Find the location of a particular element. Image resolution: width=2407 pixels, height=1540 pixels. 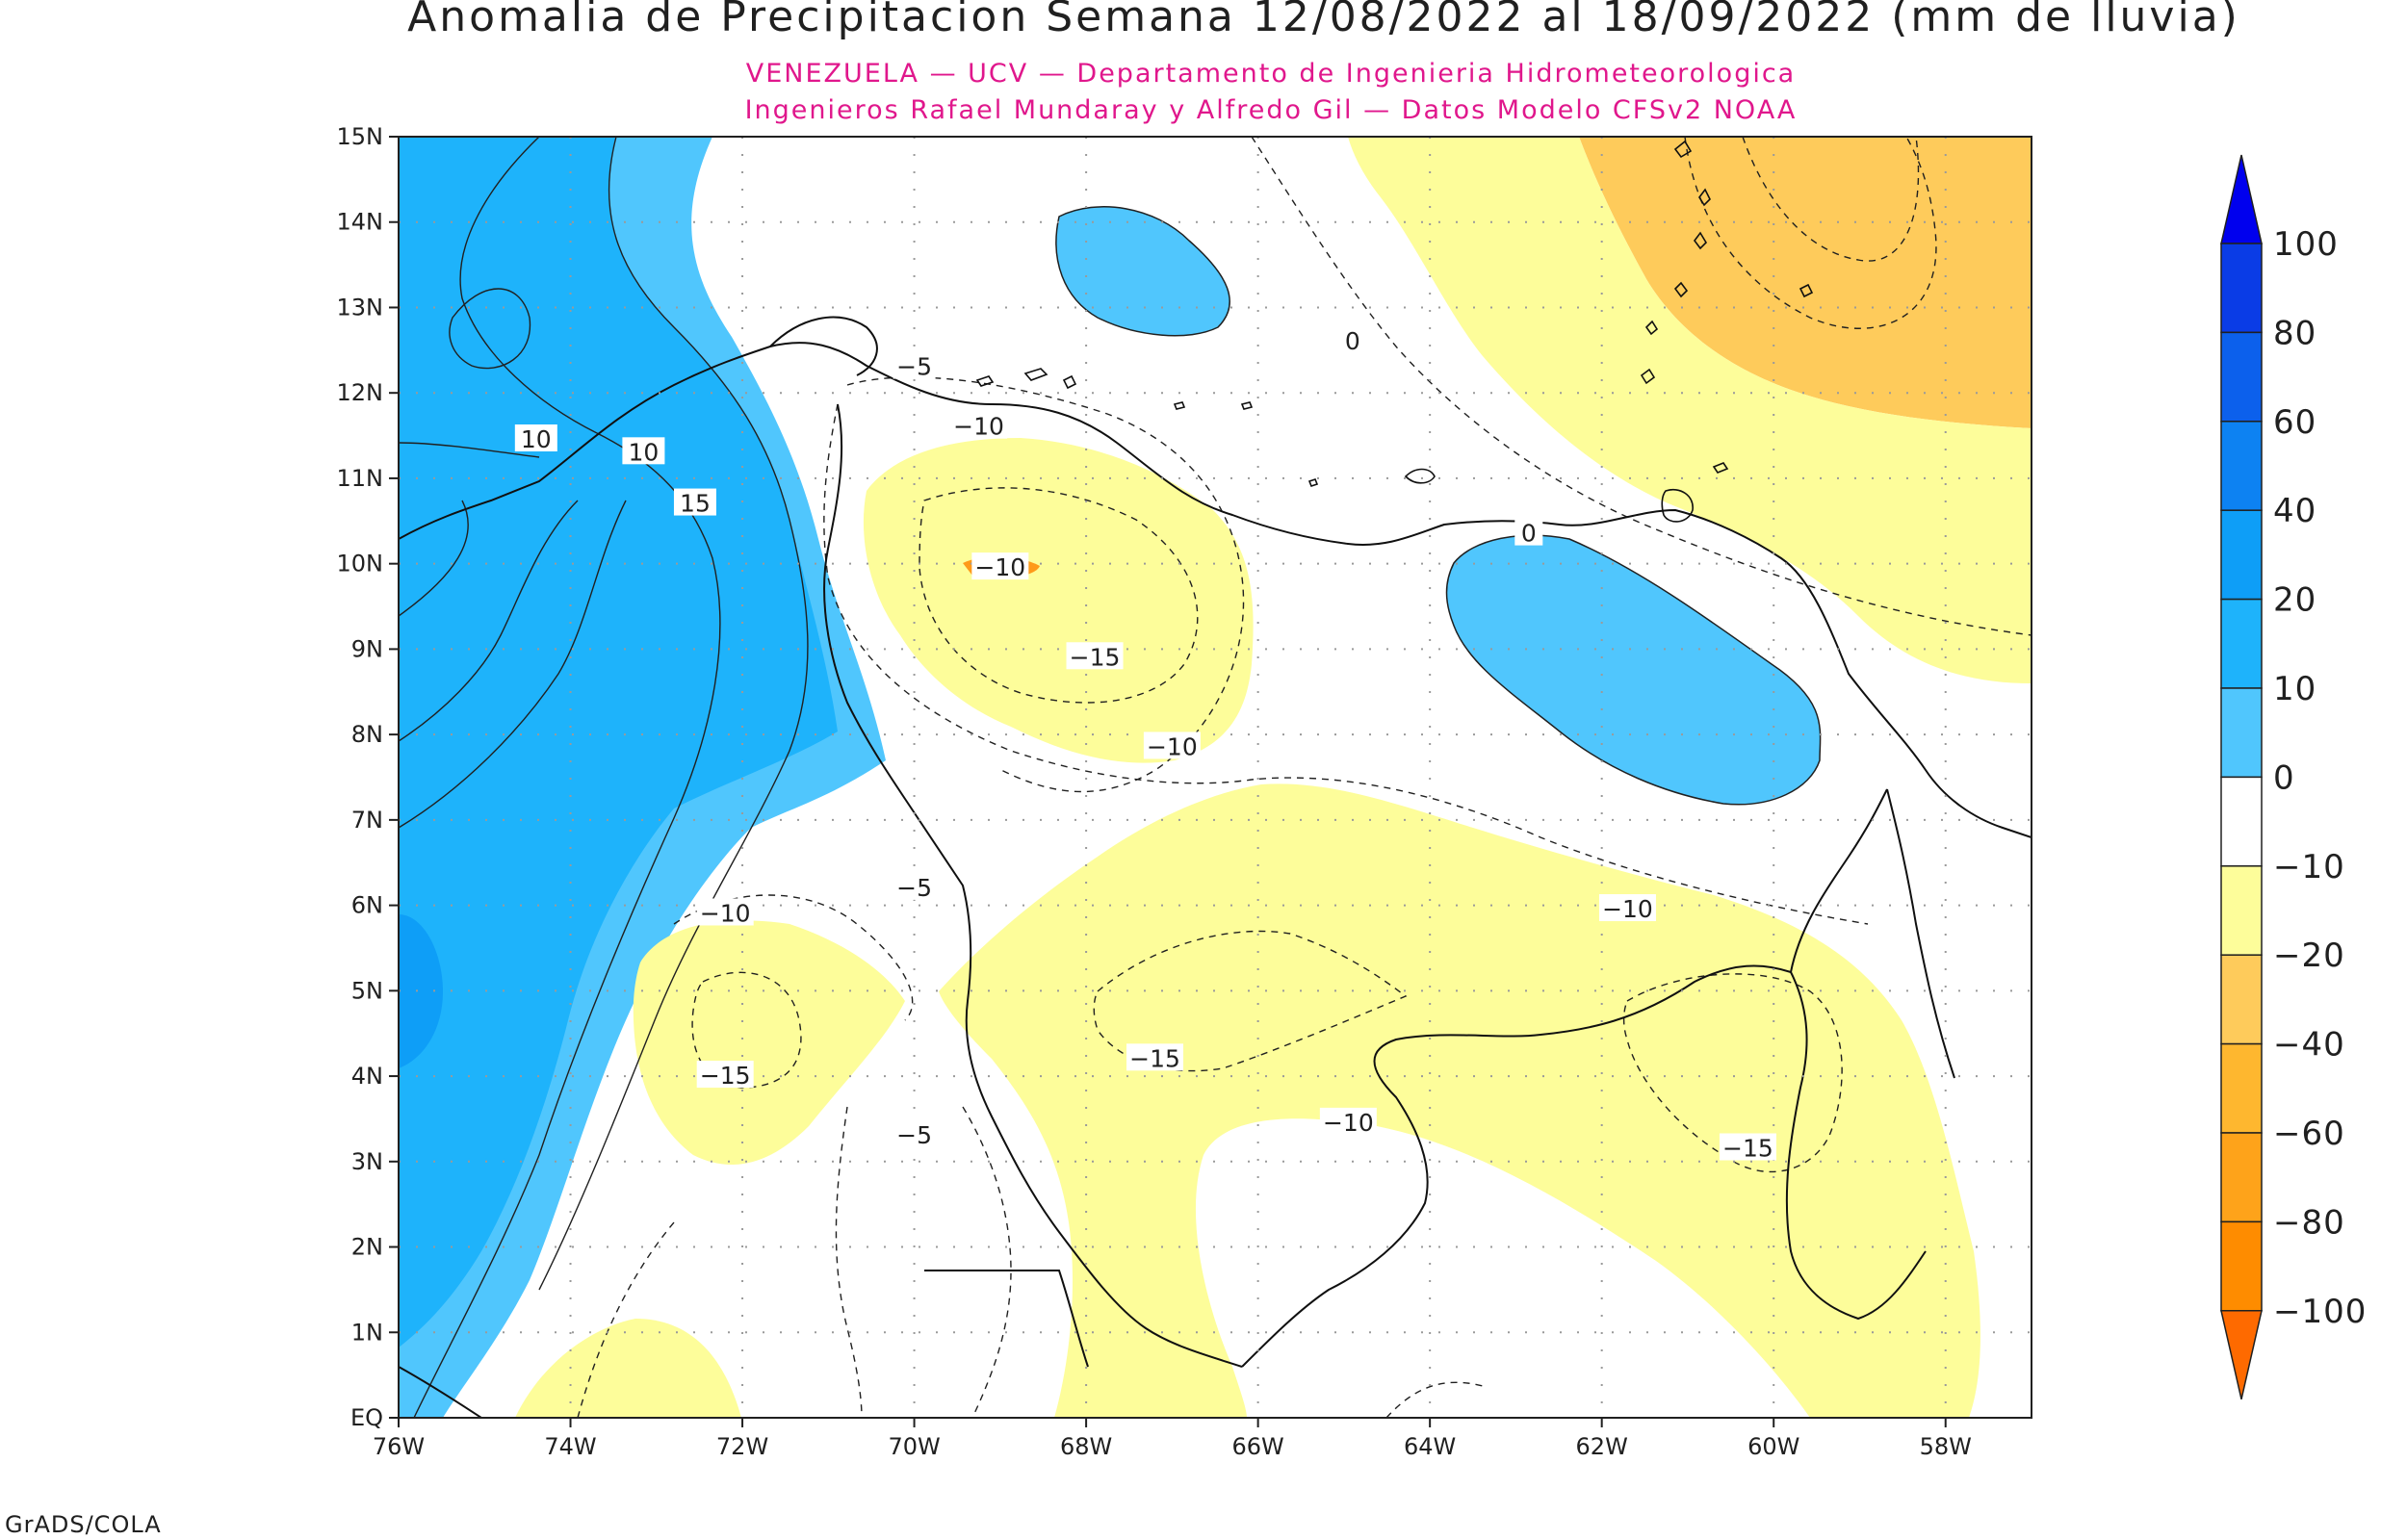

lon-tick-label: 70W is located at coordinates (914, 1446).